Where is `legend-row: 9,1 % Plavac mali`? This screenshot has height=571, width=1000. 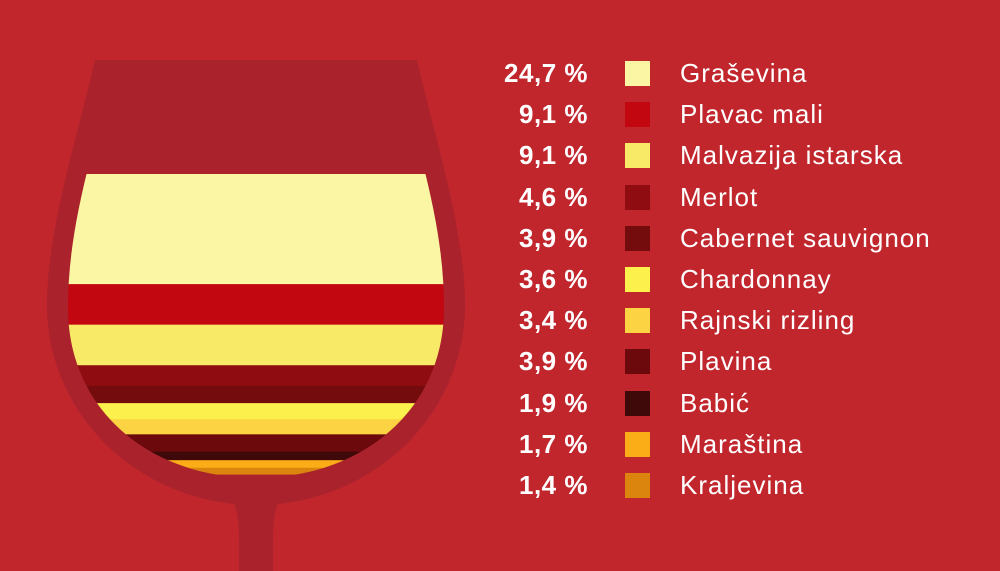 legend-row: 9,1 % Plavac mali is located at coordinates (713, 114).